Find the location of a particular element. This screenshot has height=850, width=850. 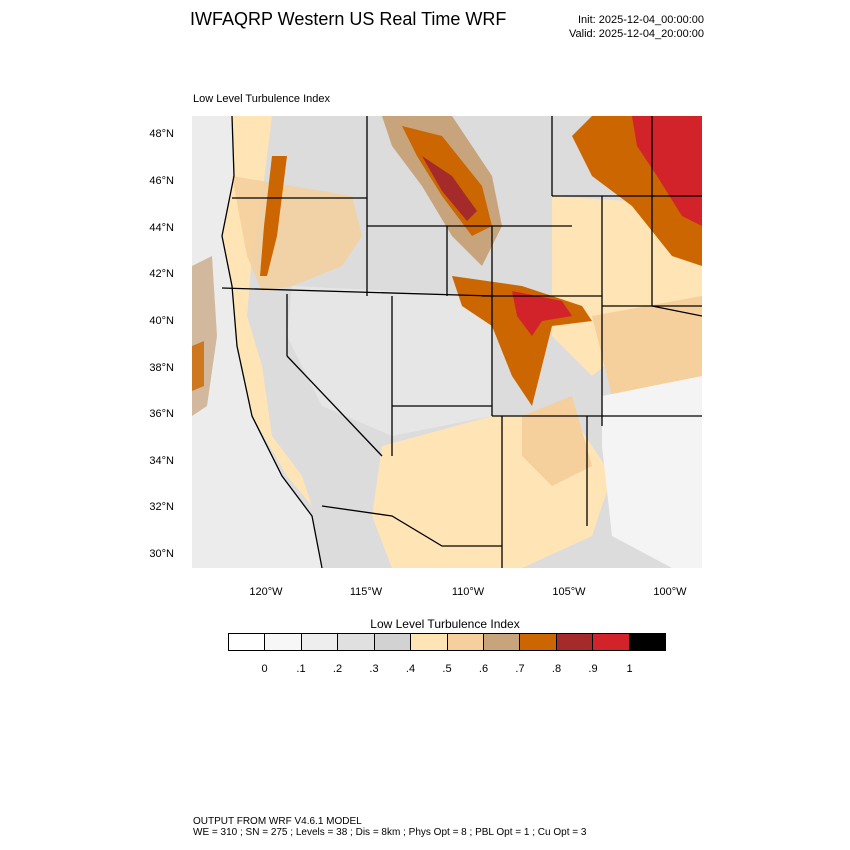

cascade-crest is located at coordinates (273, 216).